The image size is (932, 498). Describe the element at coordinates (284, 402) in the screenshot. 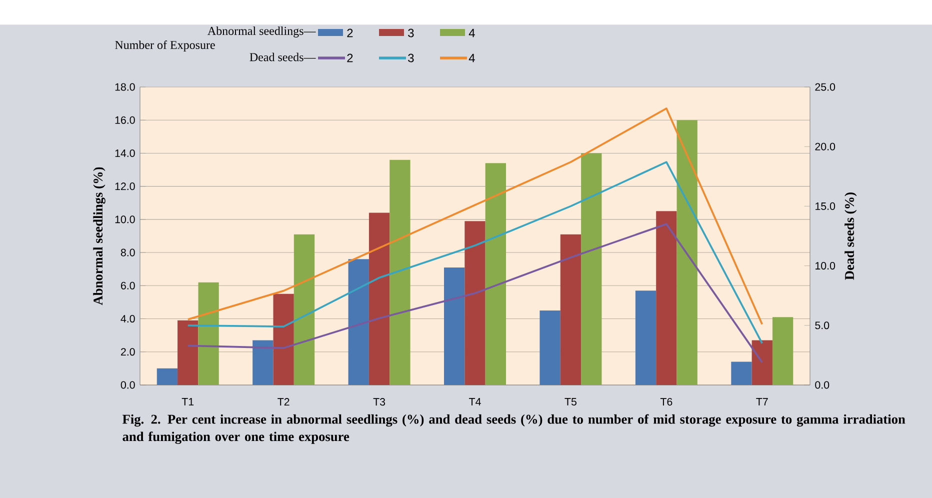

I see `x-tick-label: T2` at that location.